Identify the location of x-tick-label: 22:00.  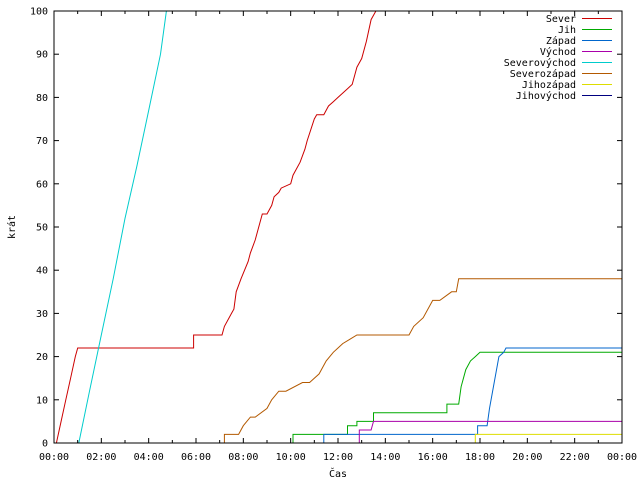
(575, 457).